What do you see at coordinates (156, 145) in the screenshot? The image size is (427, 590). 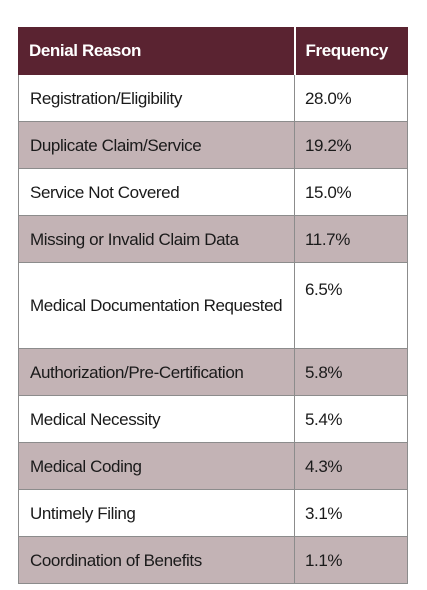 I see `denial-reason-cell: Duplicate Claim/Service` at bounding box center [156, 145].